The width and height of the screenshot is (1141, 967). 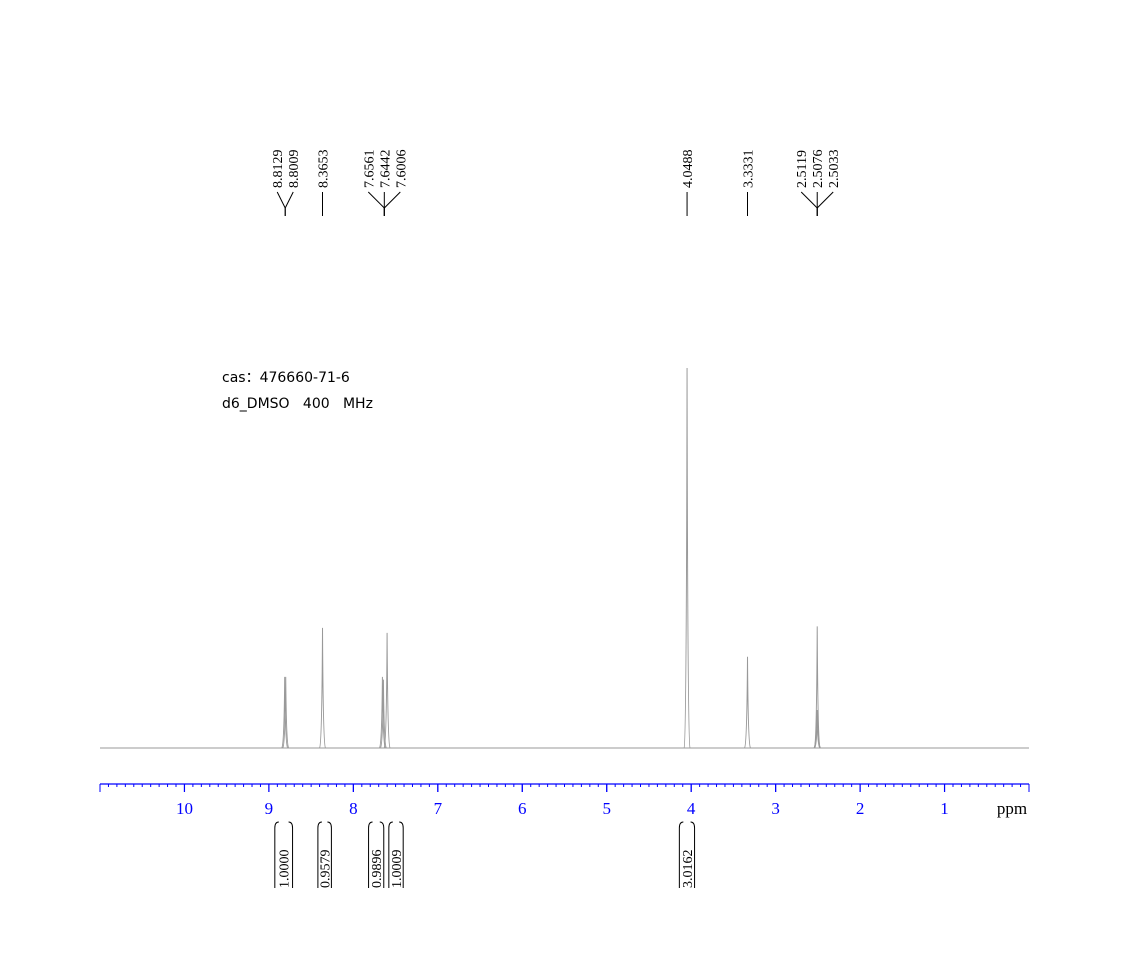 I want to click on peak-label: 8.8129, so click(x=278, y=169).